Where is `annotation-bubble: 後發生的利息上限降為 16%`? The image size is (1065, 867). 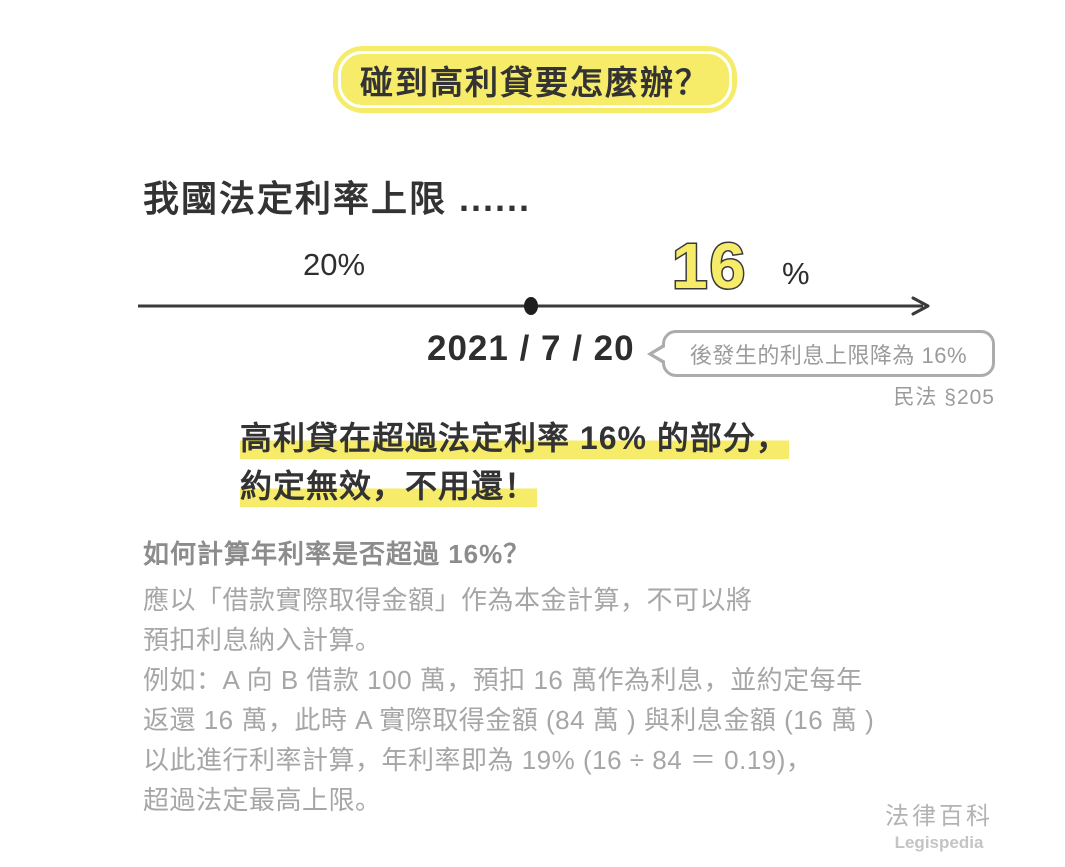
annotation-bubble: 後發生的利息上限降為 16% is located at coordinates (821, 353).